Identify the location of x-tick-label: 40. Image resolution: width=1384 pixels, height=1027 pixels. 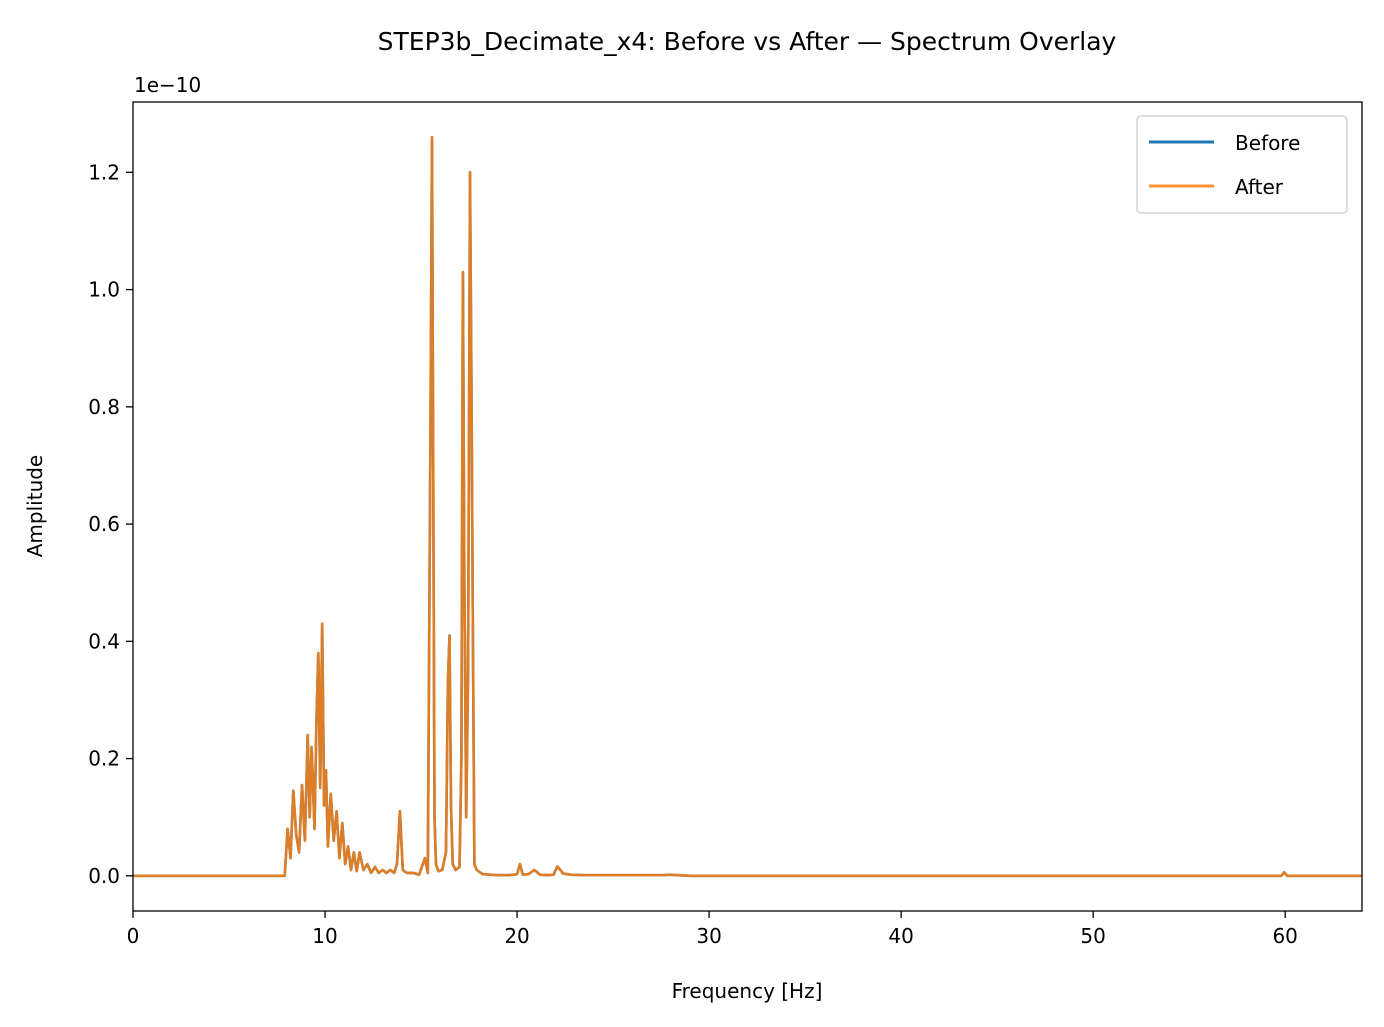
(900, 936).